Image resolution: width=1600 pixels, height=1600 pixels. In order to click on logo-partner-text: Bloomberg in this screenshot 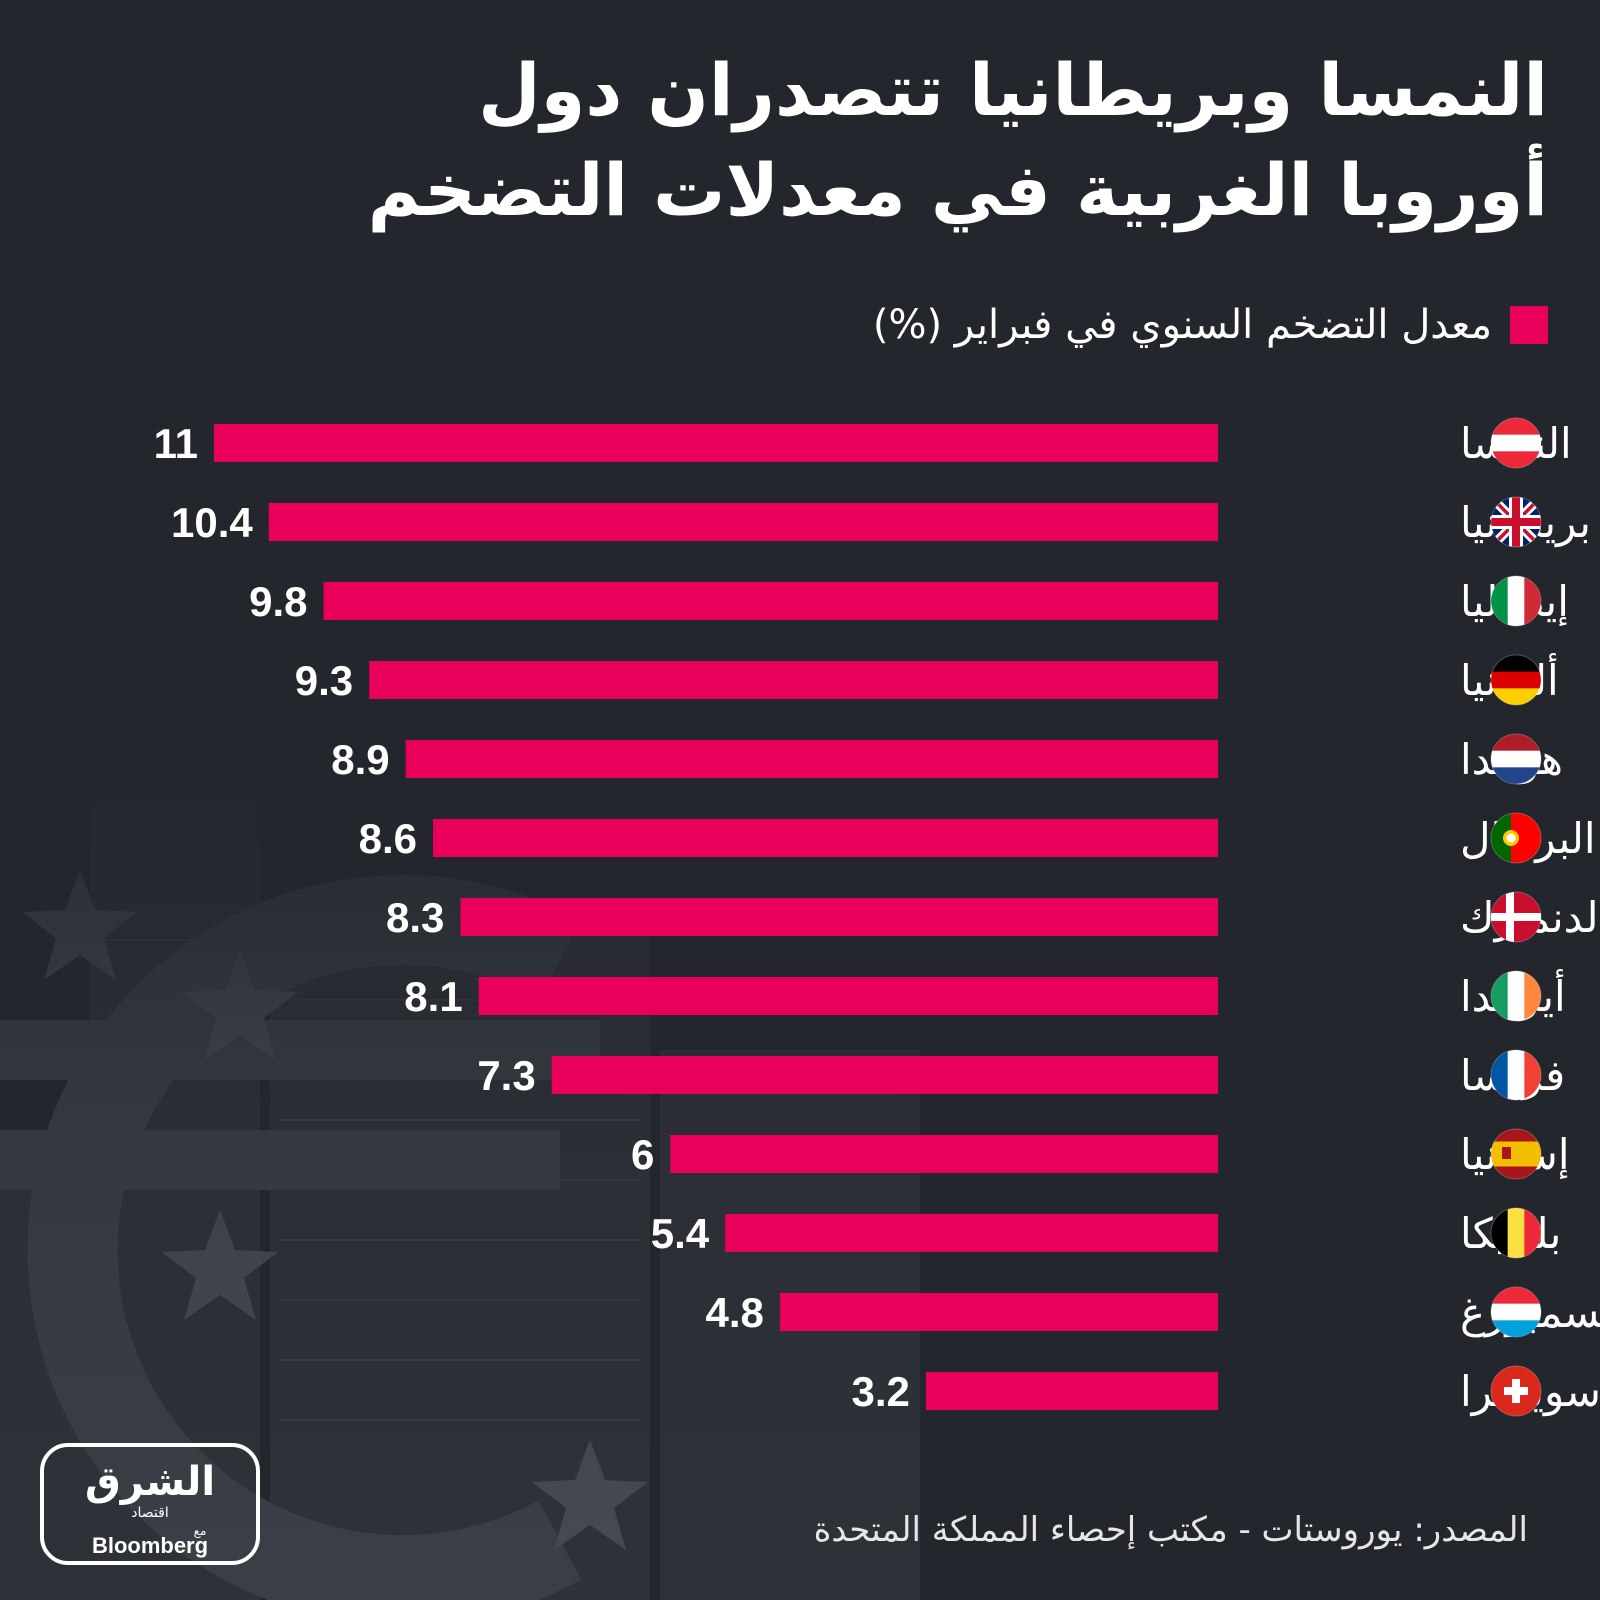, I will do `click(150, 1545)`.